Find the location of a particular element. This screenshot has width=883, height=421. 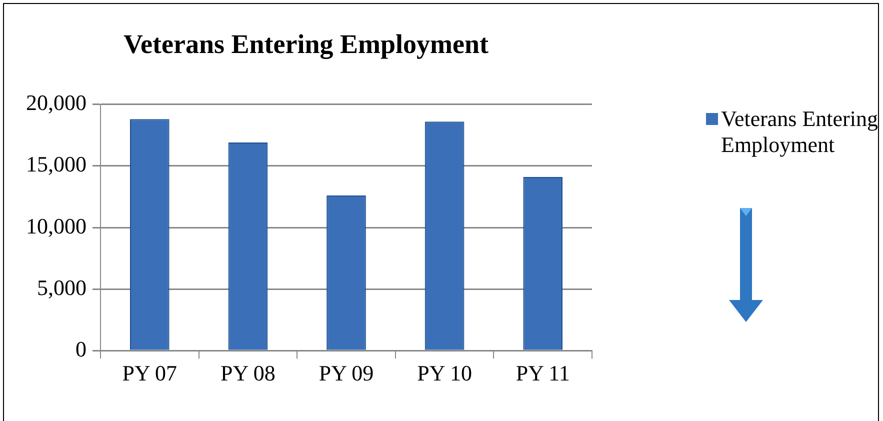

chart-title: Veterans Entering Employment is located at coordinates (306, 44).